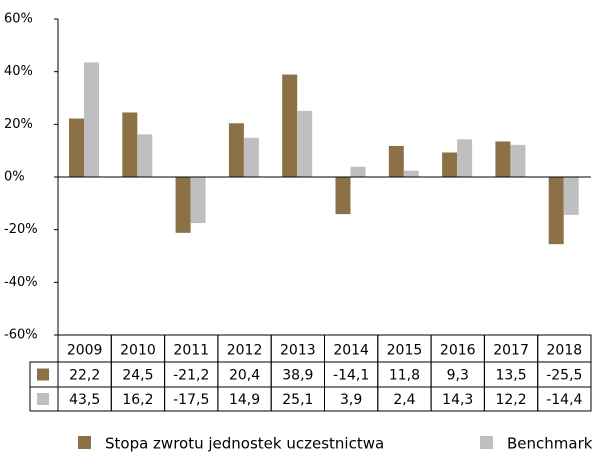 The image size is (598, 455). I want to click on table-value: 16,2, so click(137, 400).